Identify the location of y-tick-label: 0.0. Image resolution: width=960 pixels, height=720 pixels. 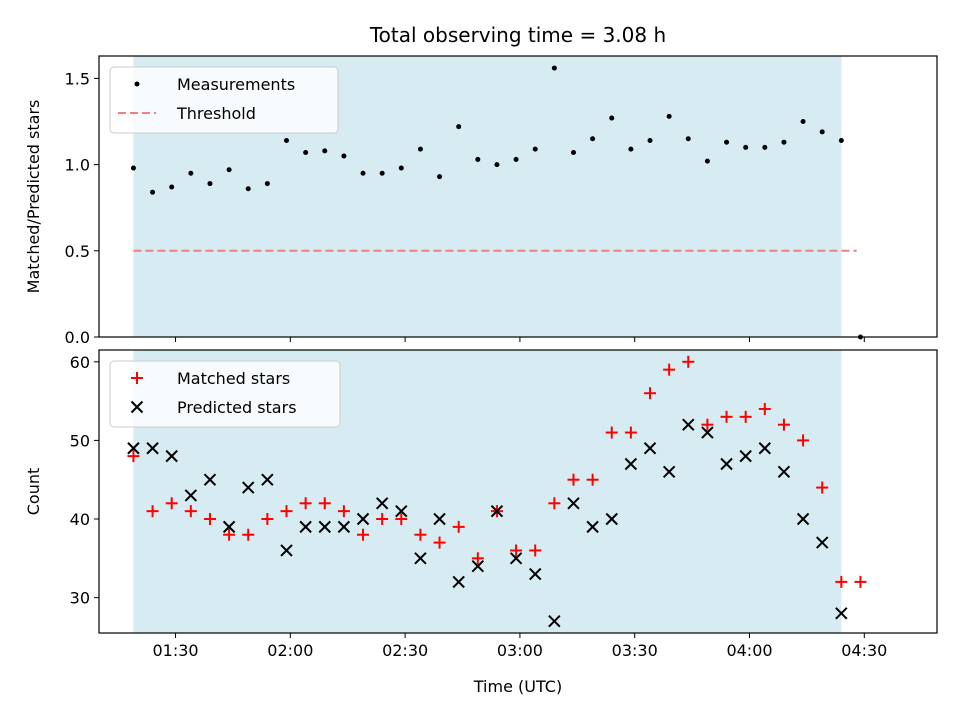
(77, 337).